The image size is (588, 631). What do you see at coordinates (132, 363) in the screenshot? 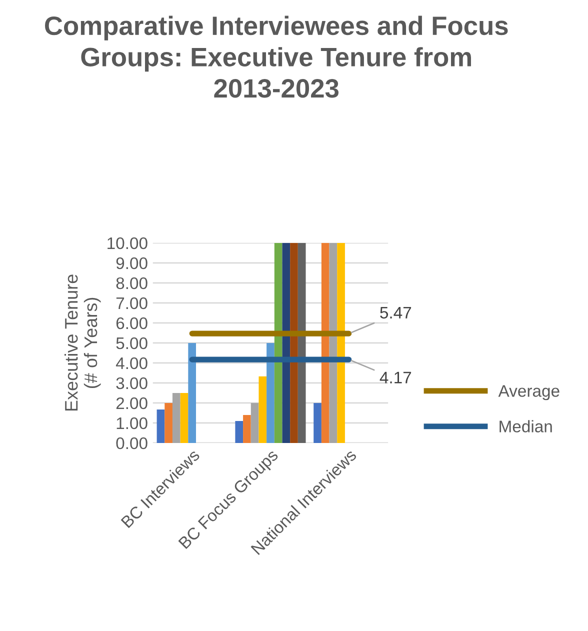
I see `y-tick-label: 4.00` at bounding box center [132, 363].